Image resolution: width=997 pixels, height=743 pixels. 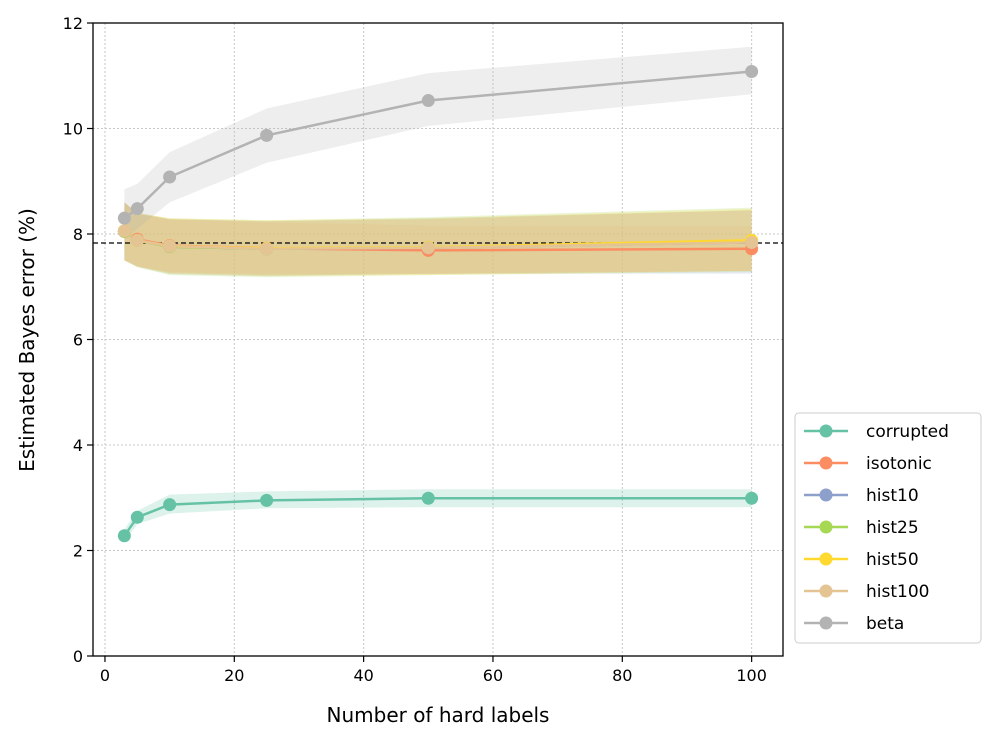 I want to click on band-hist100, so click(x=438, y=239).